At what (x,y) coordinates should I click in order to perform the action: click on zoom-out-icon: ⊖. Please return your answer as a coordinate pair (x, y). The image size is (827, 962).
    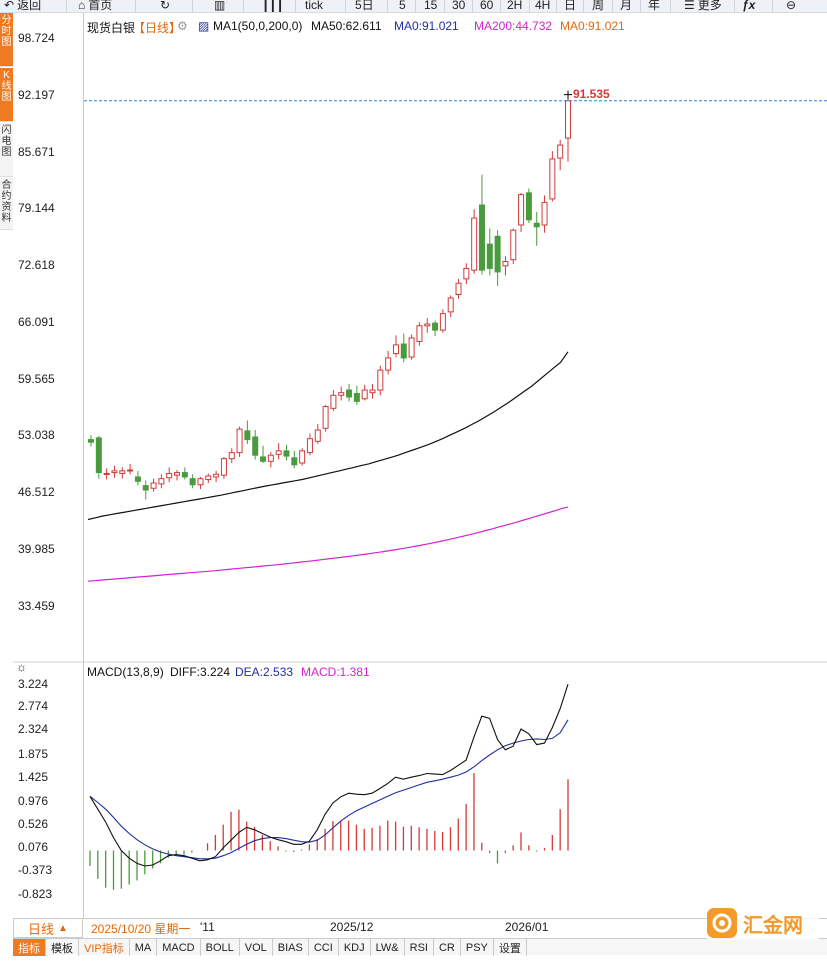
    Looking at the image, I should click on (791, 6).